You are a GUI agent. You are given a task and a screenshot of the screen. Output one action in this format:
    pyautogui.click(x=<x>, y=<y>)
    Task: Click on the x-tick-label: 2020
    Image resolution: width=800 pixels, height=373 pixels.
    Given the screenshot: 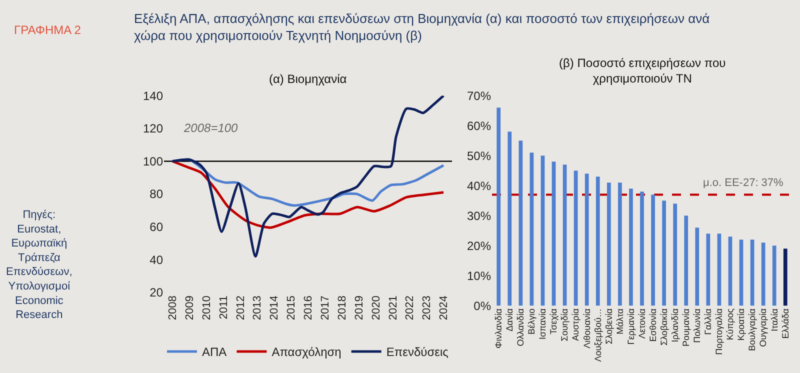 What is the action you would take?
    pyautogui.click(x=376, y=308)
    